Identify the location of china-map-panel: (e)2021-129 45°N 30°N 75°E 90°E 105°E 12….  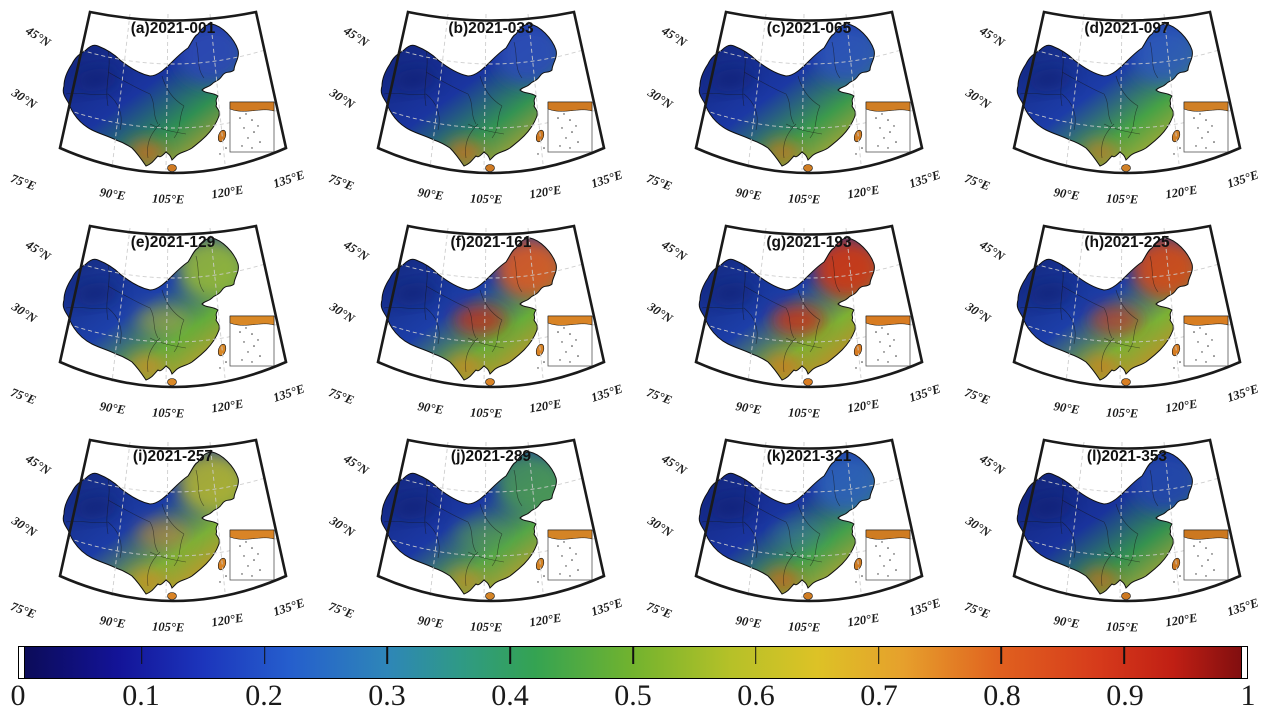
(157, 322).